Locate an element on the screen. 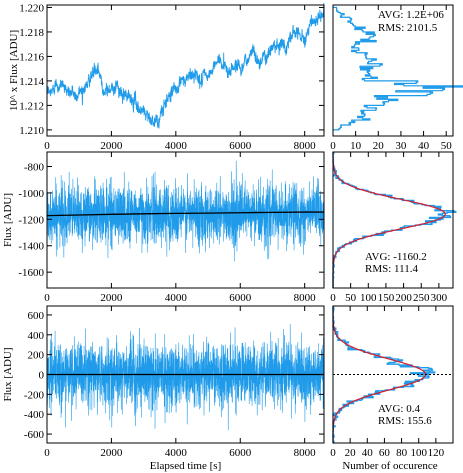 The width and height of the screenshot is (463, 473). bottom-xtick-label: 2000 is located at coordinates (111, 453).